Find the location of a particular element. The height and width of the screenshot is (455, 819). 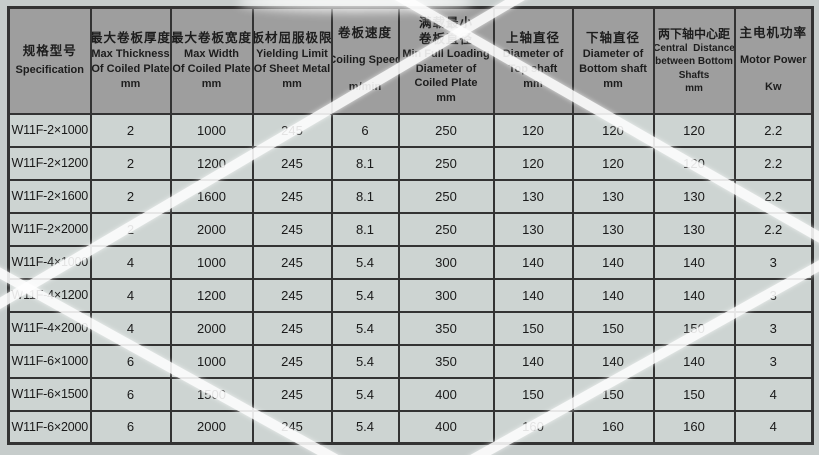

value-cell: 2000 is located at coordinates (211, 229).